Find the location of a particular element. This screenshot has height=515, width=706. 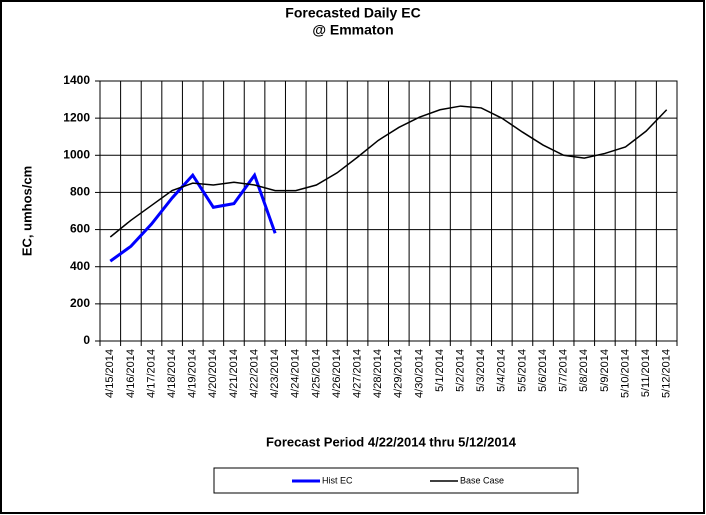

x-tick-label: 4/16/2014 is located at coordinates (131, 373).